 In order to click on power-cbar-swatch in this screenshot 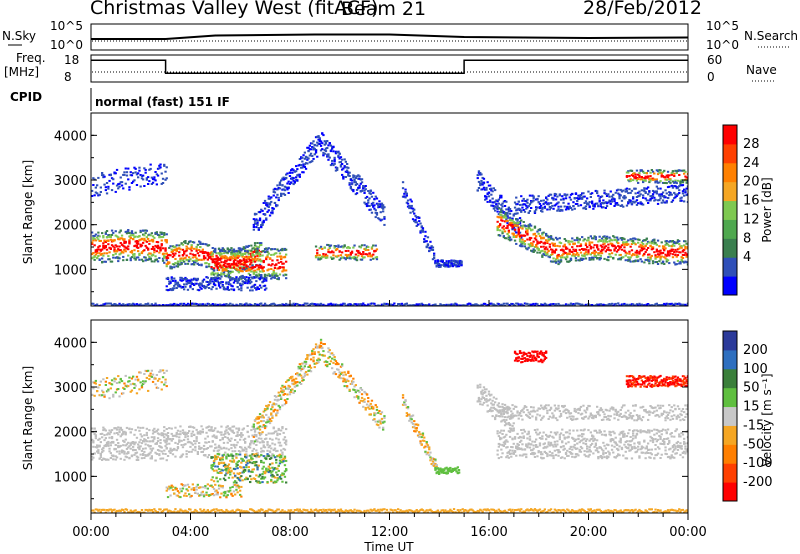, I will do `click(730, 153)`.